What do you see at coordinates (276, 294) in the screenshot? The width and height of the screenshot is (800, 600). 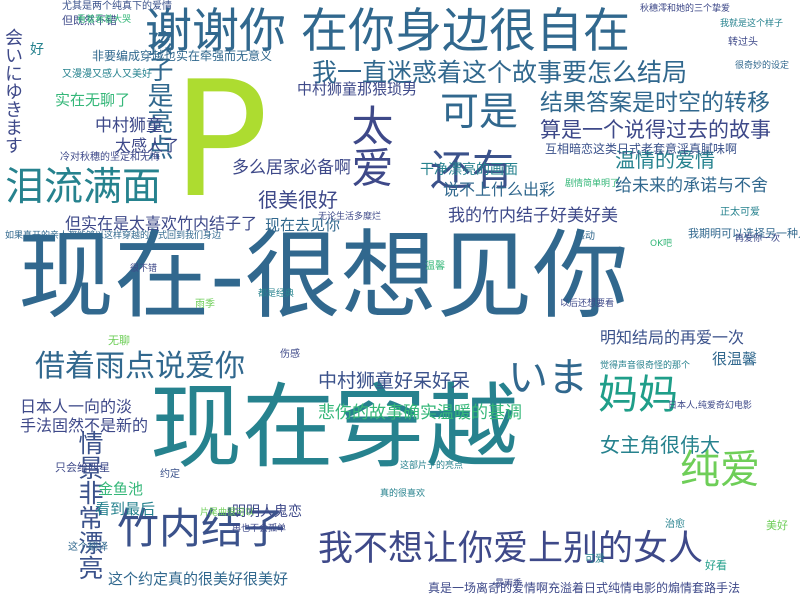 I see `word-cloud-word: 都是经典` at bounding box center [276, 294].